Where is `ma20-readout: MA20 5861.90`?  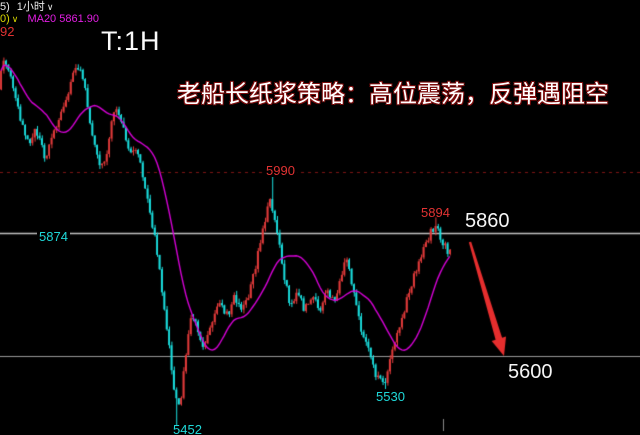 ma20-readout: MA20 5861.90 is located at coordinates (63, 19).